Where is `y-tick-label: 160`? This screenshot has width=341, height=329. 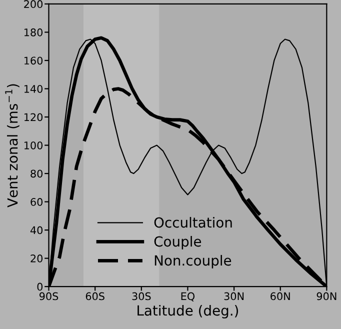
y-tick-label: 160 is located at coordinates (33, 60).